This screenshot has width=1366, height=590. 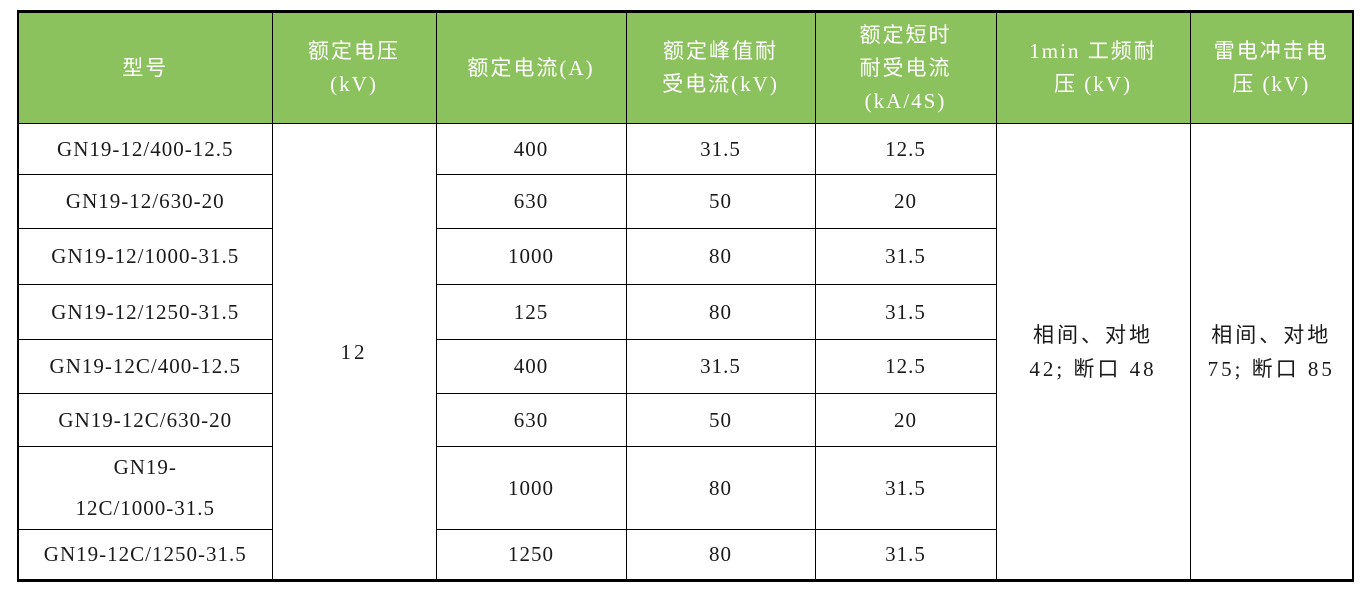 I want to click on table-row: GN19-12/1250-31.5 125 80 31.5, so click(x=685, y=312).